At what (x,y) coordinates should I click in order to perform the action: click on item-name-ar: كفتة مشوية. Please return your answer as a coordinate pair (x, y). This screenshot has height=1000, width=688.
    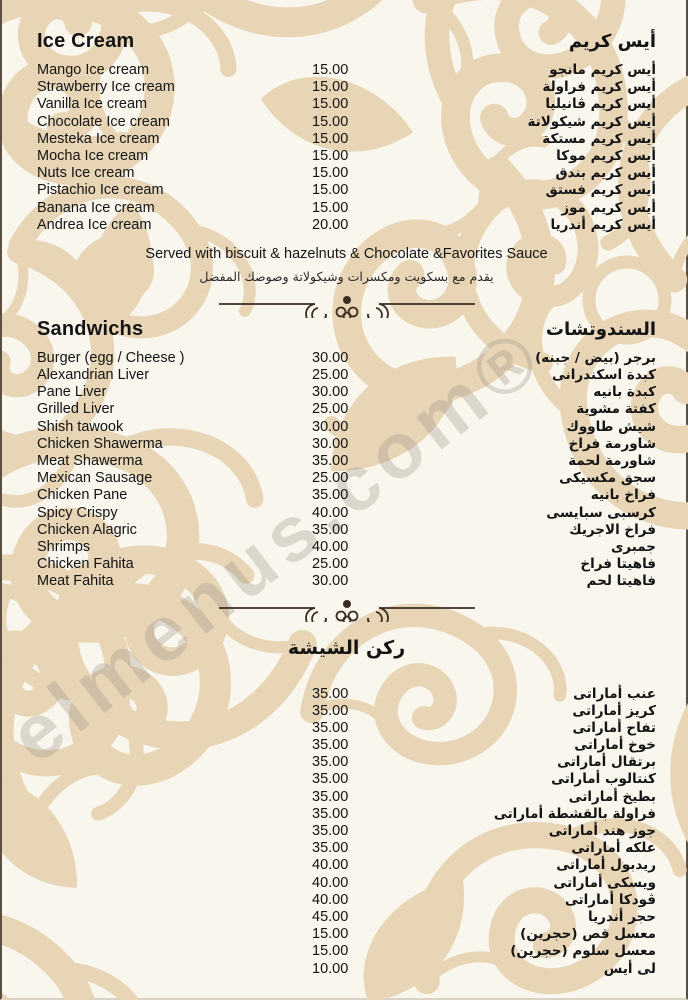
    Looking at the image, I should click on (616, 409).